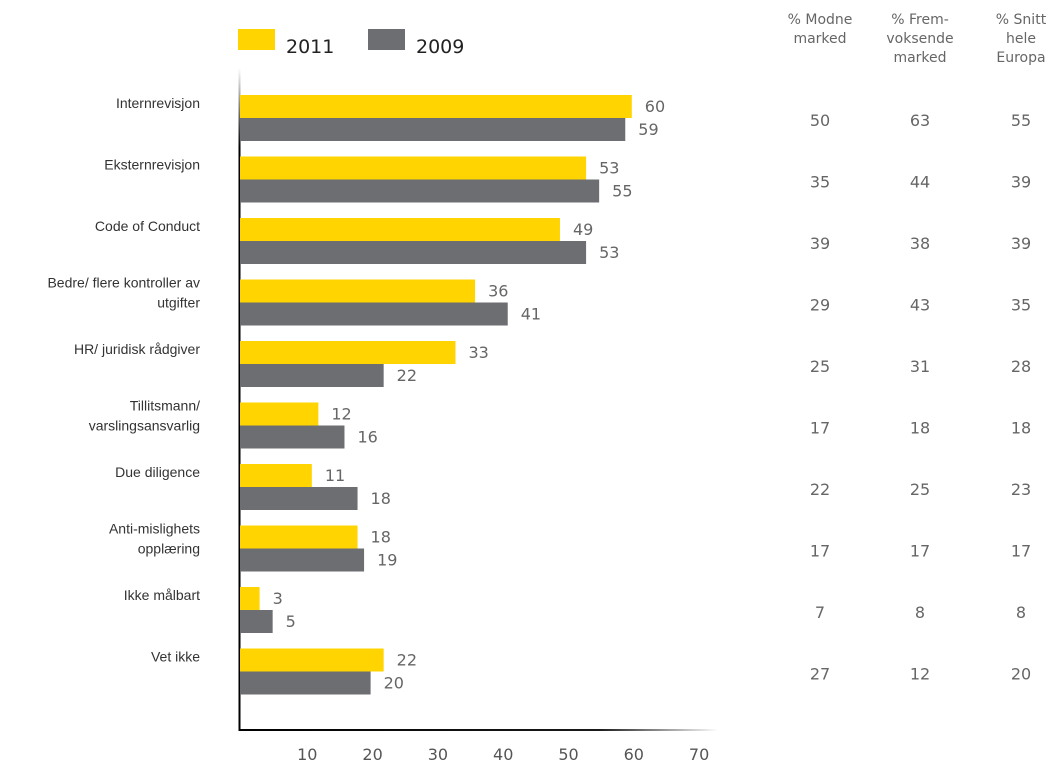 The height and width of the screenshot is (766, 1056). I want to click on x-tick-label: 50, so click(568, 754).